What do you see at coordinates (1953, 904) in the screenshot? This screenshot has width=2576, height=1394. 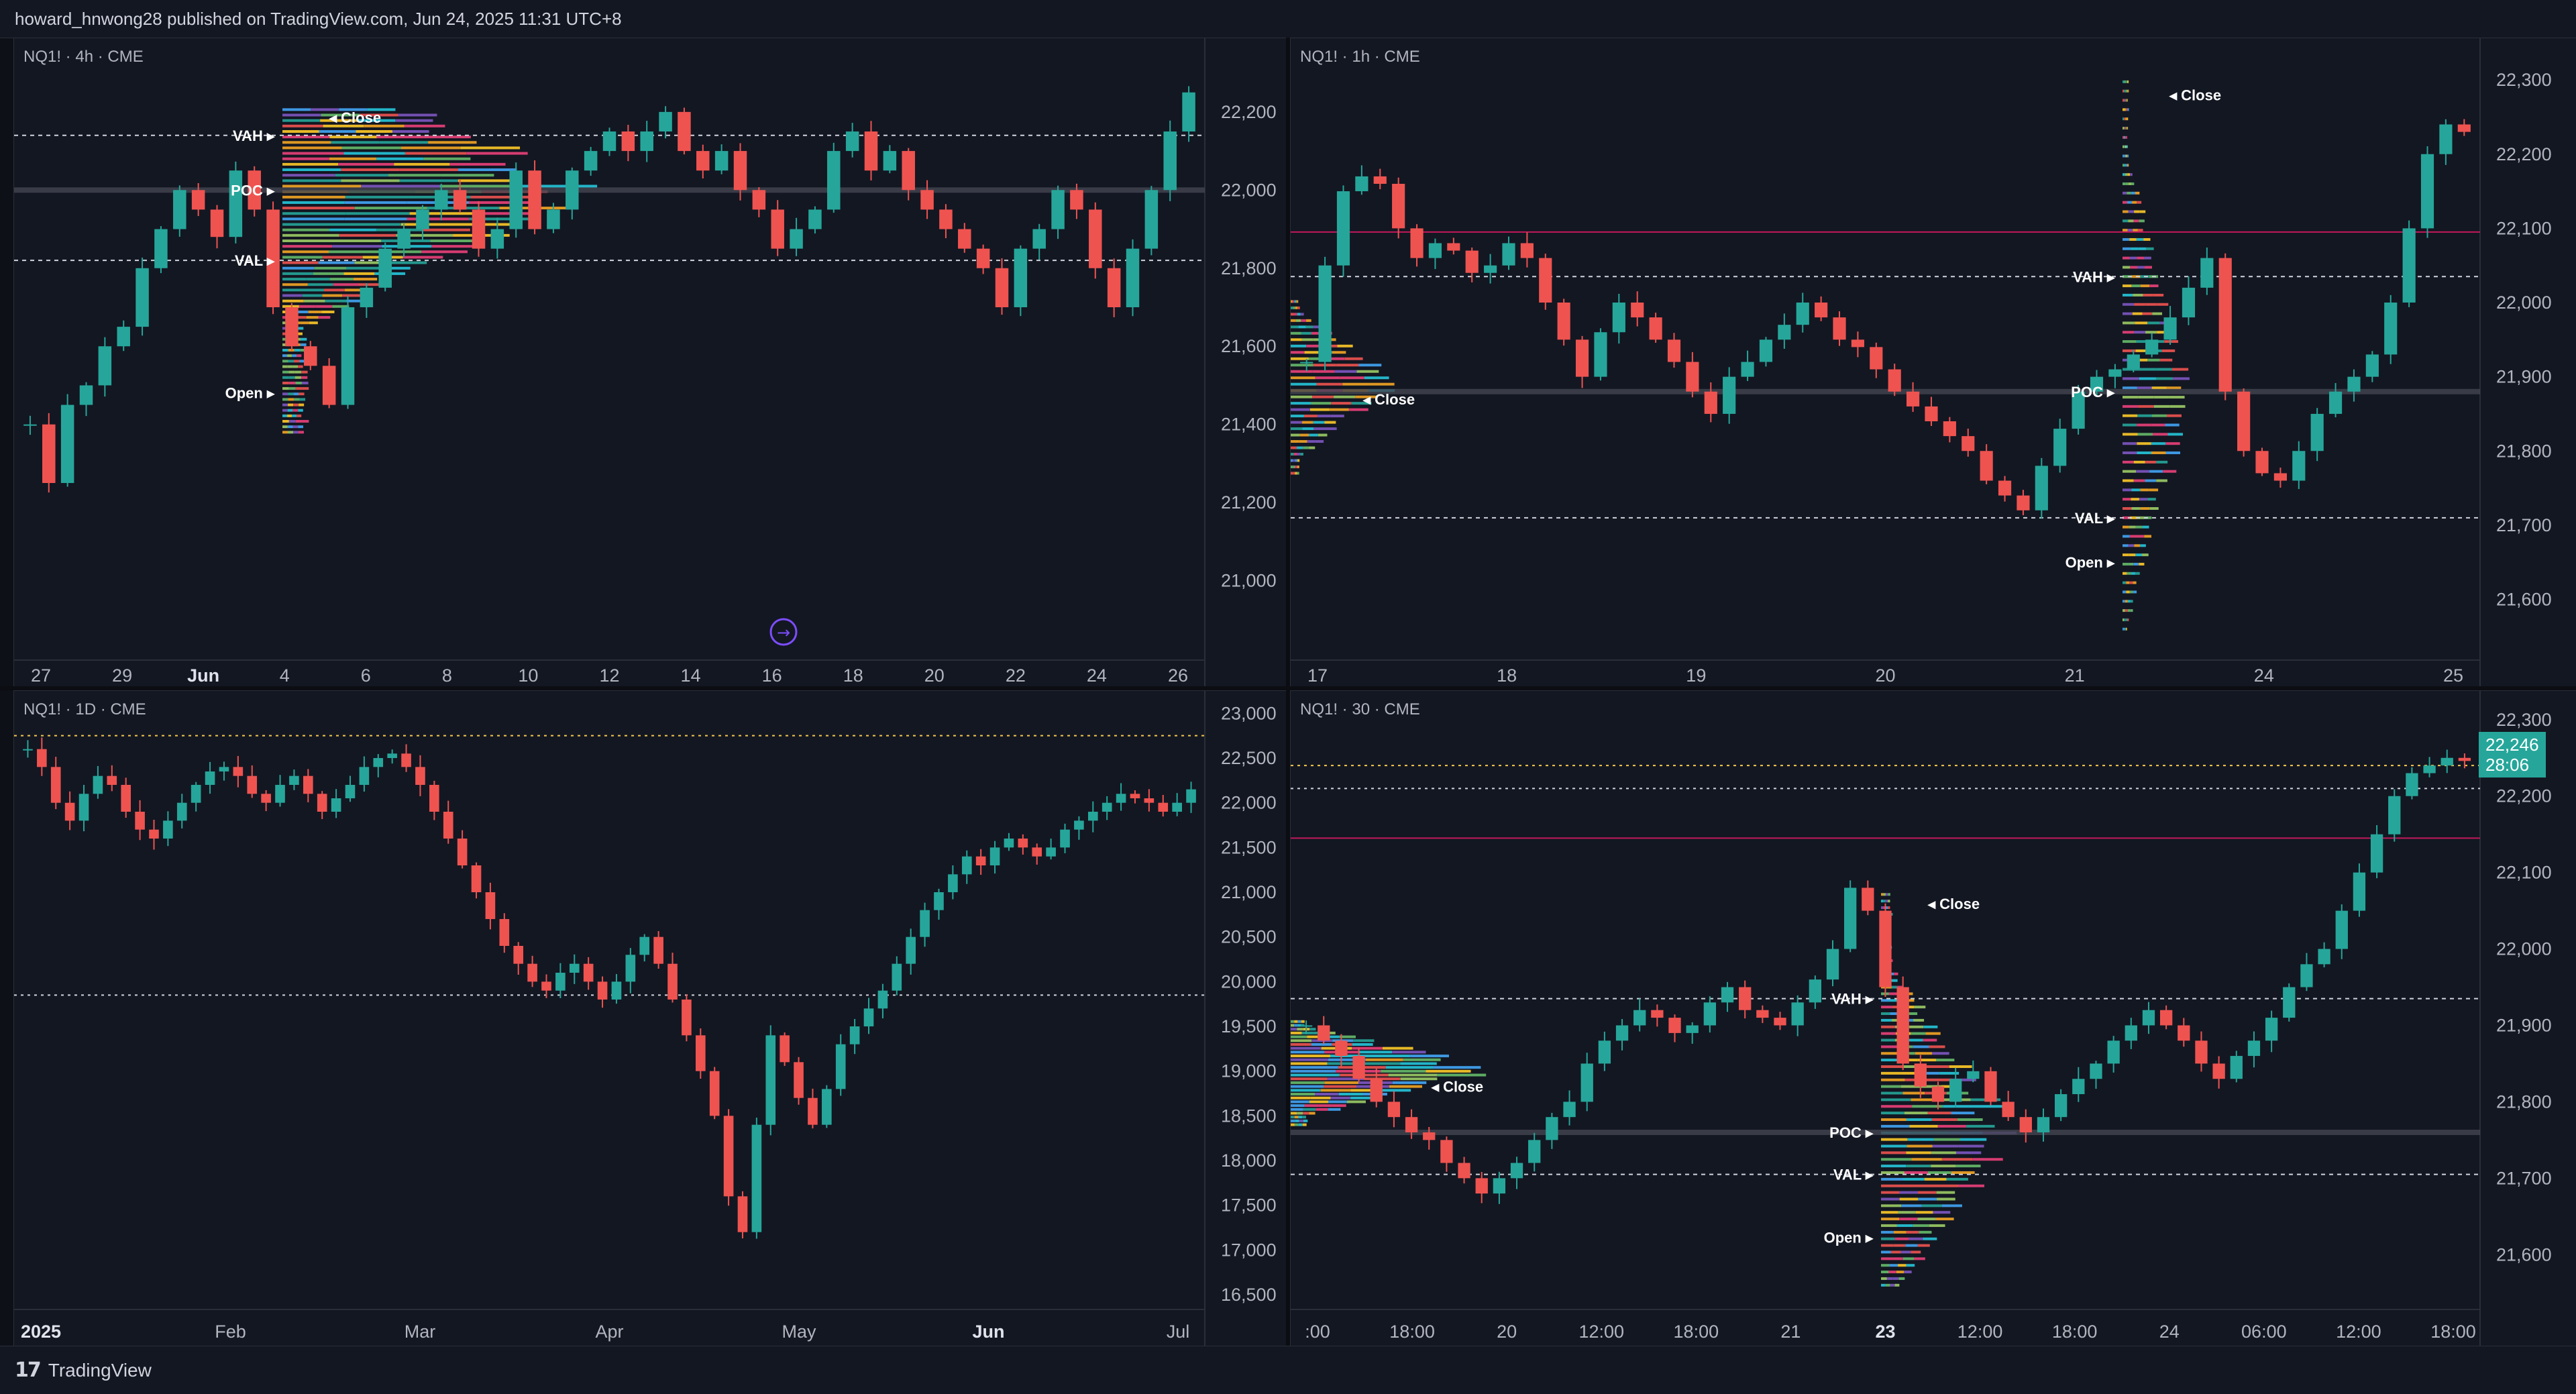 I see `profile-label-close: ◂ Close` at bounding box center [1953, 904].